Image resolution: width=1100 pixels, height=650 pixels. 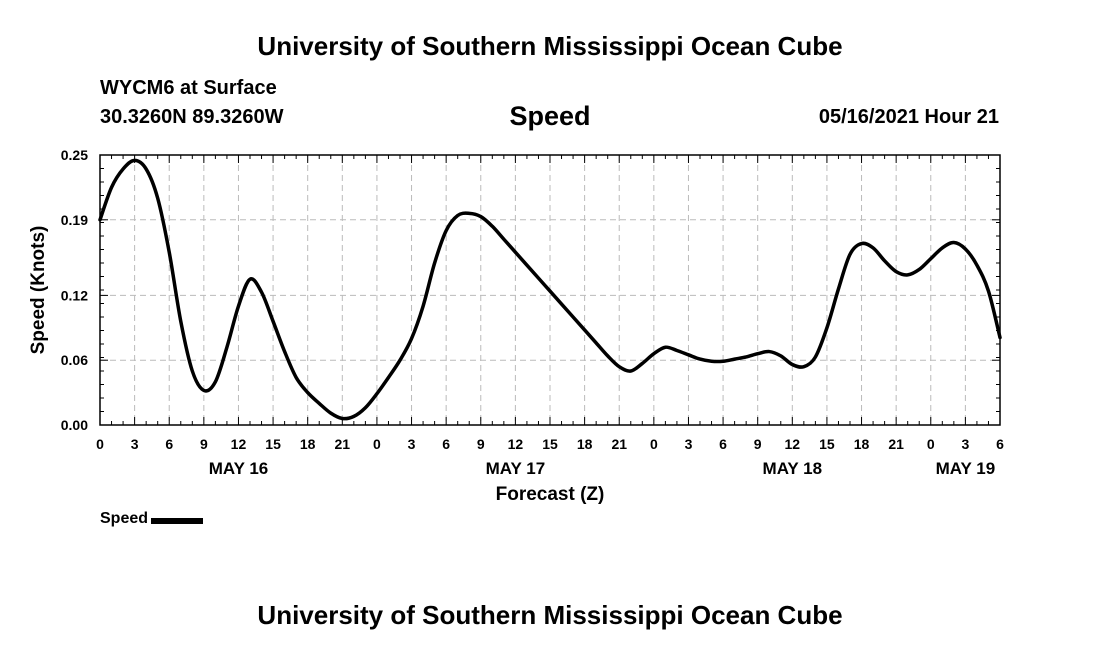 I want to click on station-label: WYCM6 at Surface, so click(x=188, y=88).